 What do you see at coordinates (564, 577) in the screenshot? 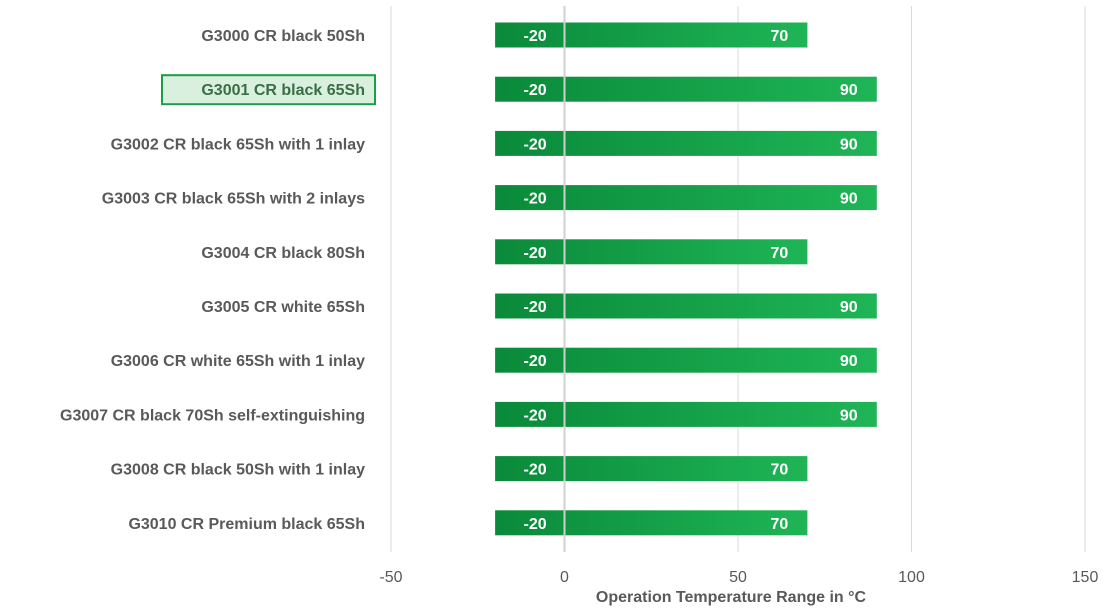
I see `x-tick-label: 0` at bounding box center [564, 577].